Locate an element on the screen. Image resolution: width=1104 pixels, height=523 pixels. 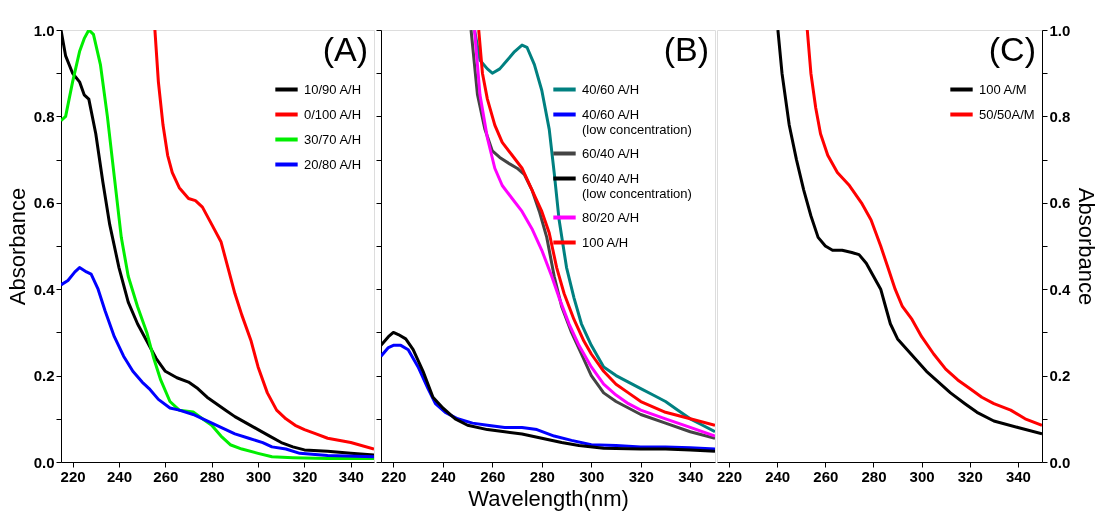
annotation: (A) is located at coordinates (345, 49).